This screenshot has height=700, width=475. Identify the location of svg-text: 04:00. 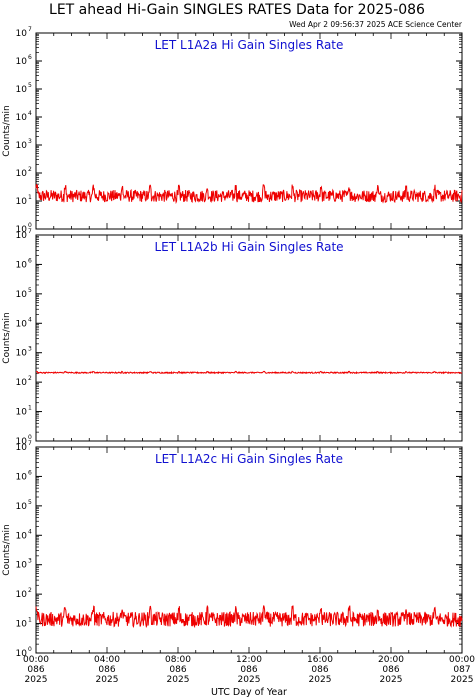
(107, 660).